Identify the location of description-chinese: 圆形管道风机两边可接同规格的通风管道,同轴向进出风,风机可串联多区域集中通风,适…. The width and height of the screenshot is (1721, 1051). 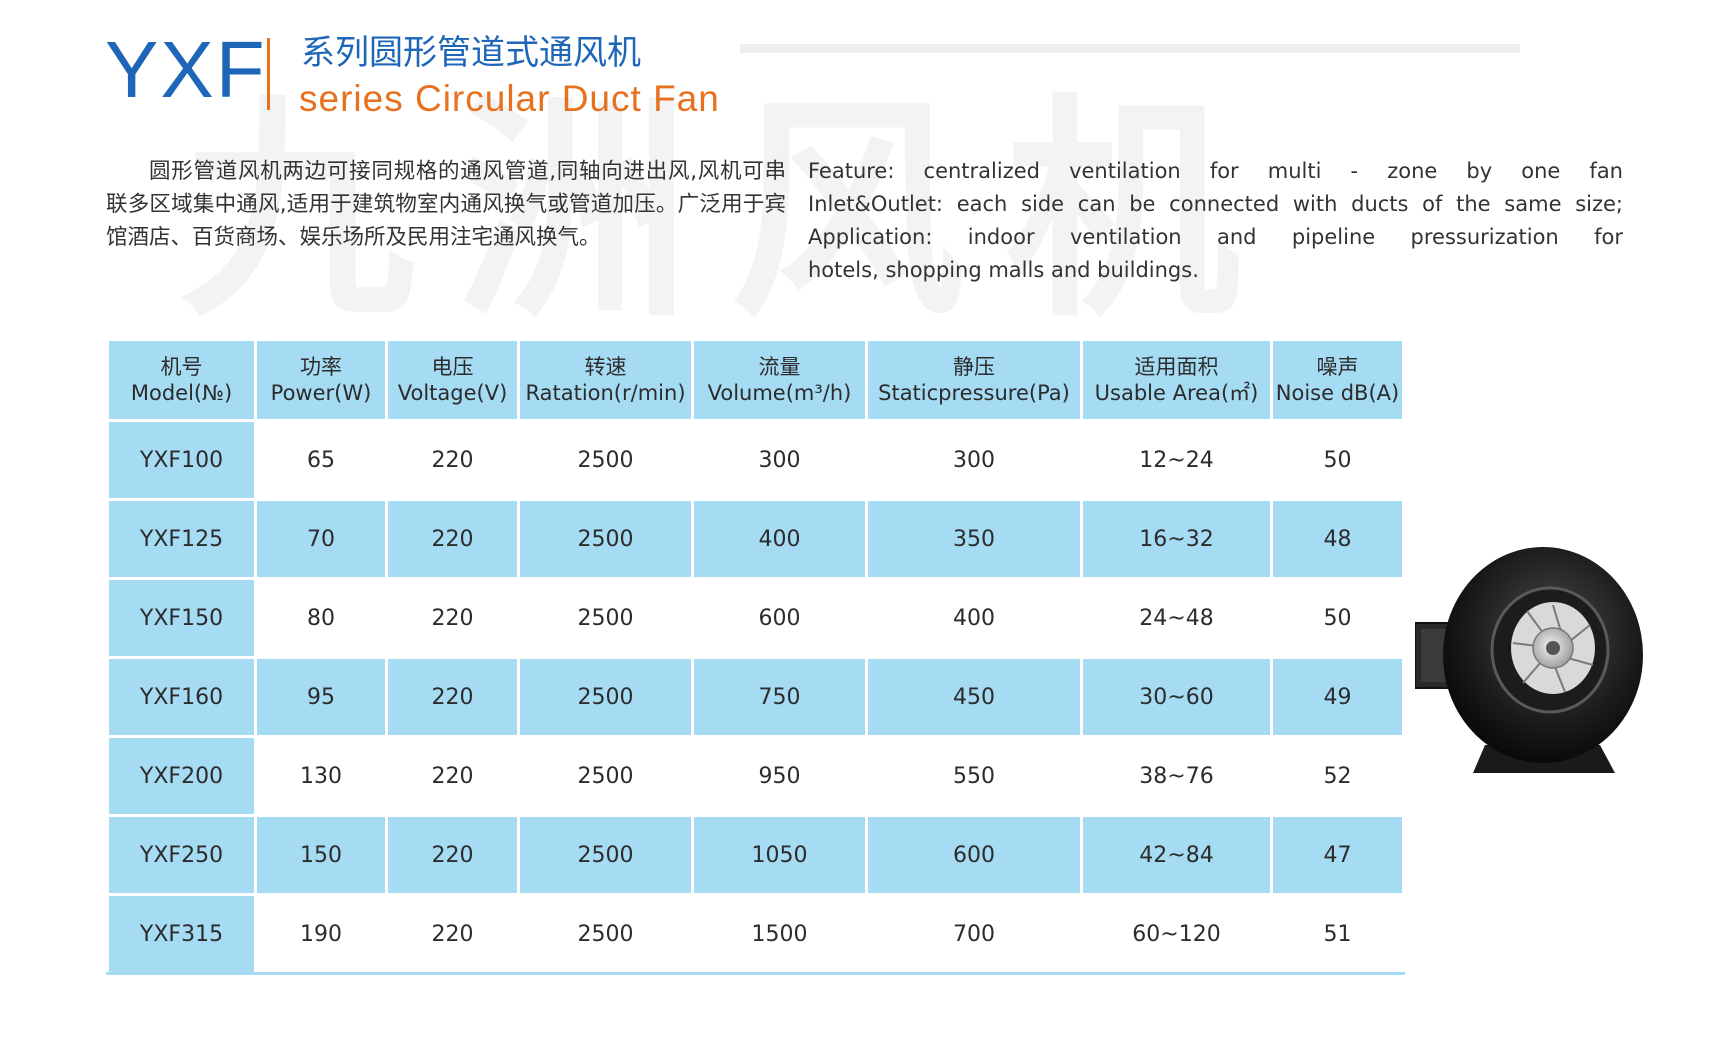
(446, 204).